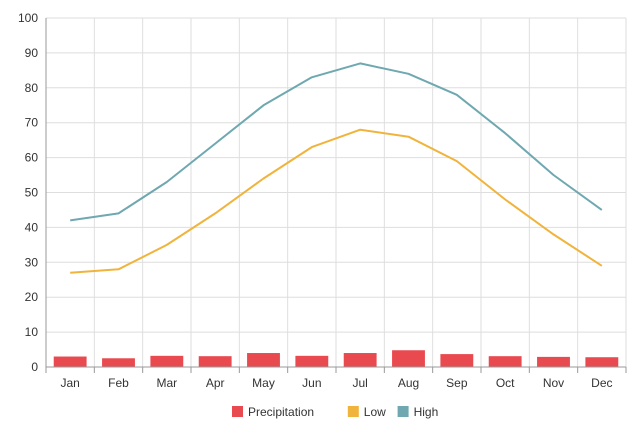 This screenshot has width=643, height=444. Describe the element at coordinates (32, 262) in the screenshot. I see `y-tick-label: 30` at that location.